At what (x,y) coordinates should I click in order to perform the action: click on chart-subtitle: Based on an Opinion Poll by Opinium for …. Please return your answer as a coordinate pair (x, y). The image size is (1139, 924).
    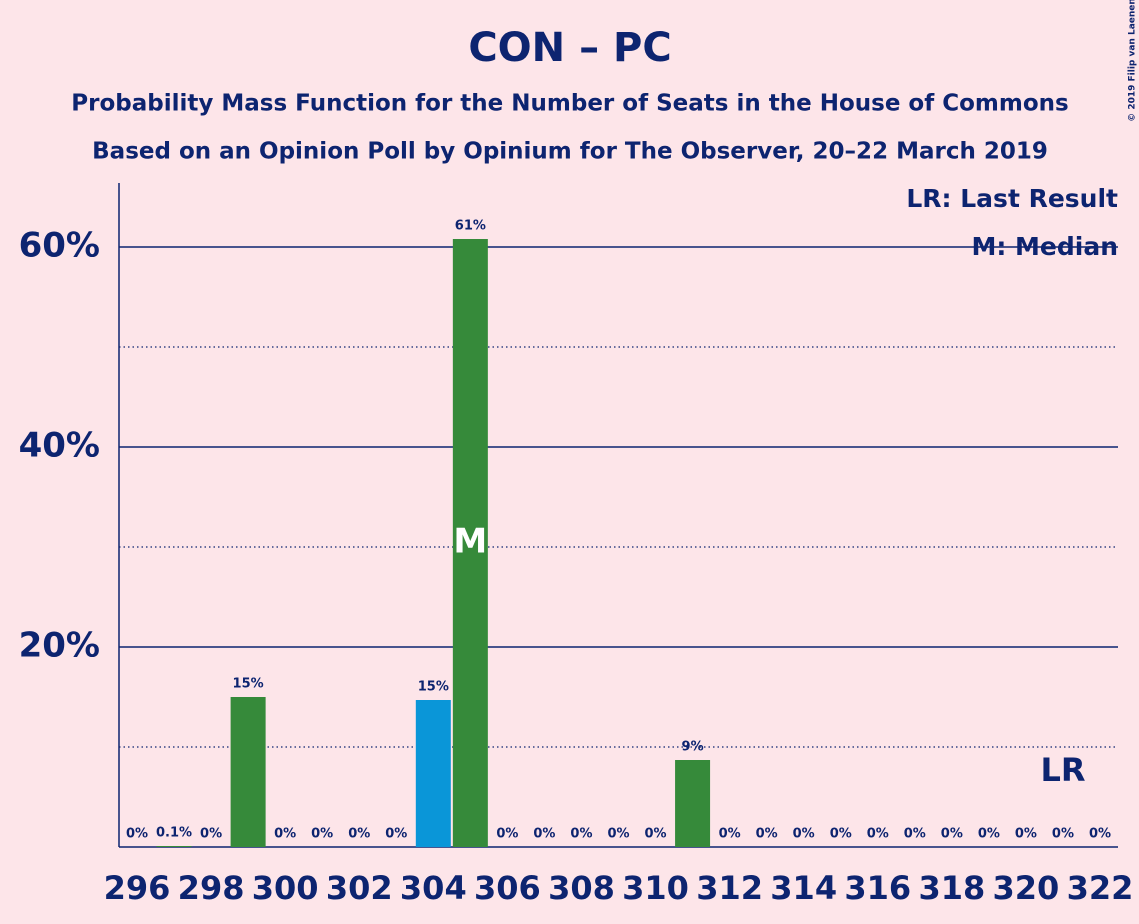
    Looking at the image, I should click on (570, 152).